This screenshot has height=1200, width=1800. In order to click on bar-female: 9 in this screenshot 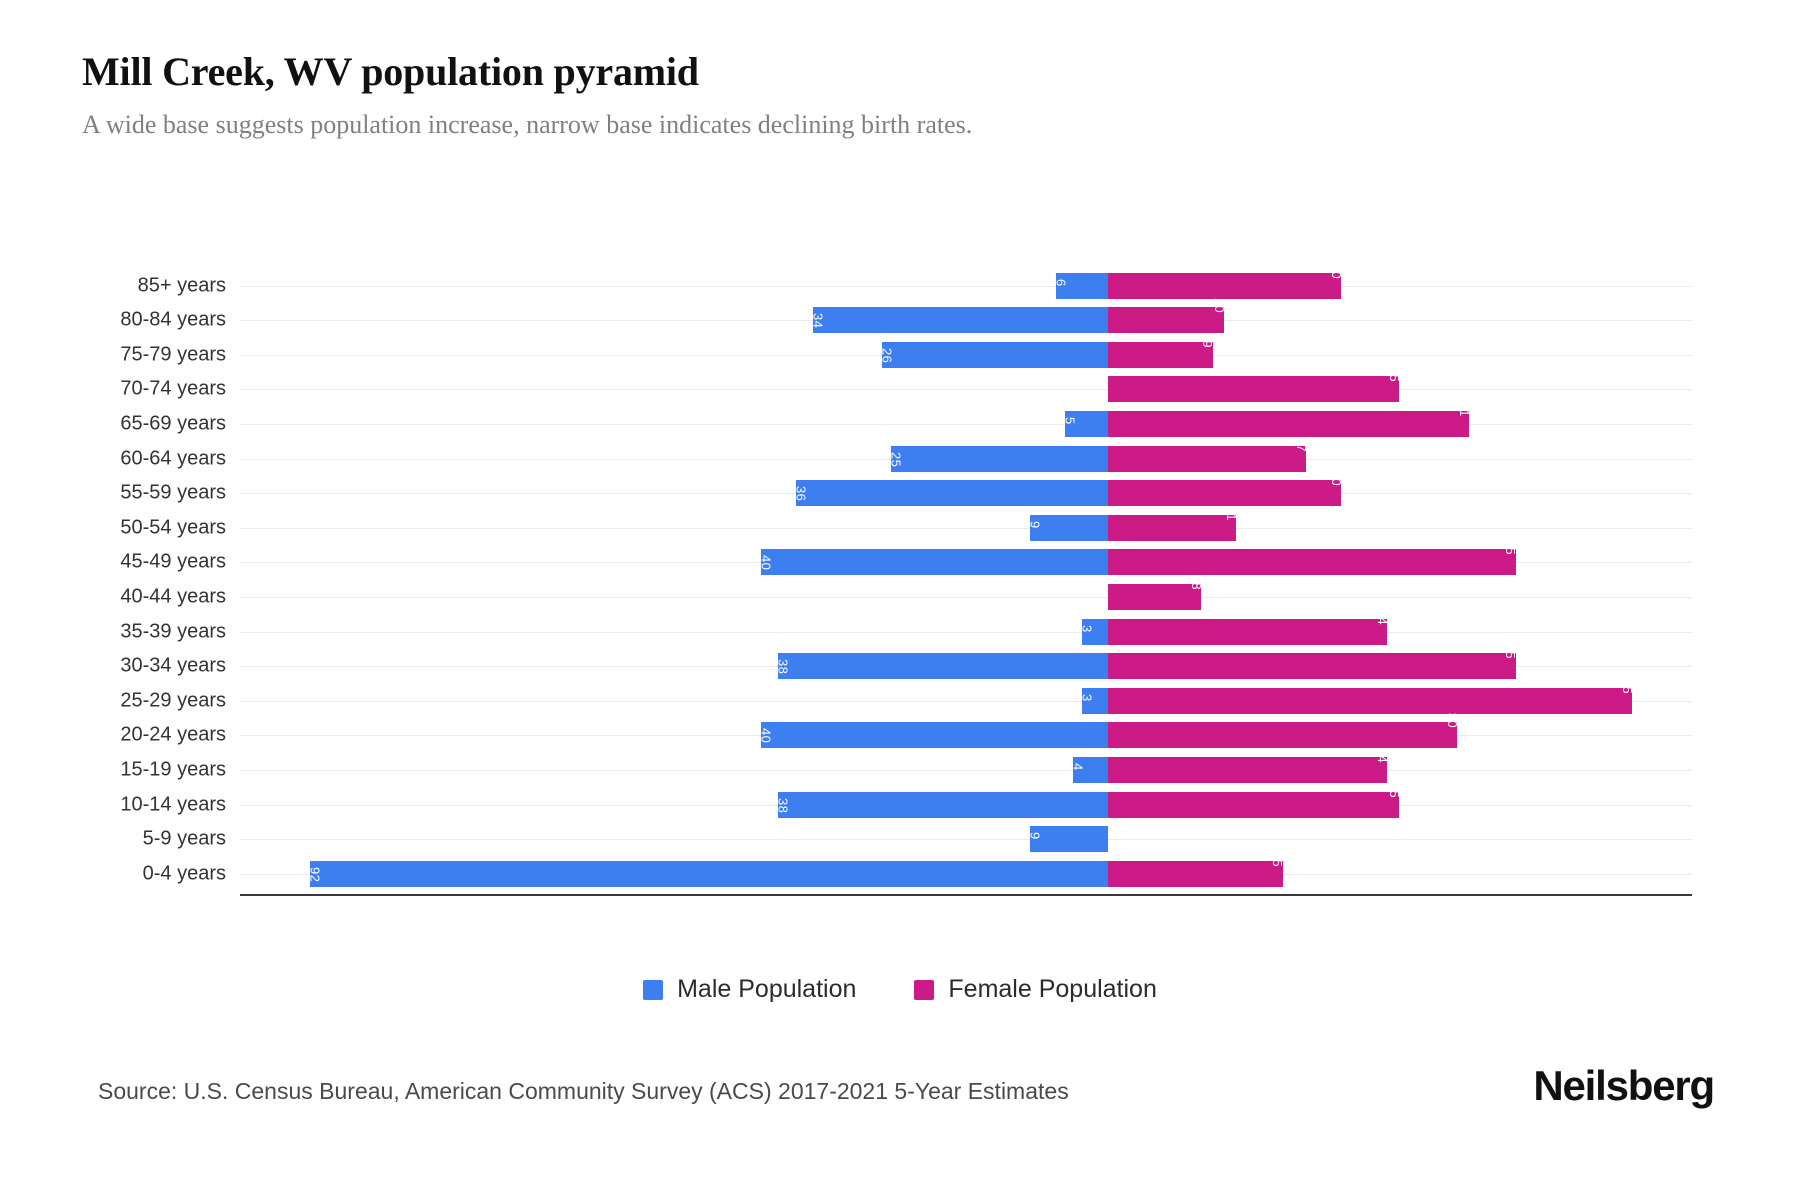, I will do `click(1162, 354)`.